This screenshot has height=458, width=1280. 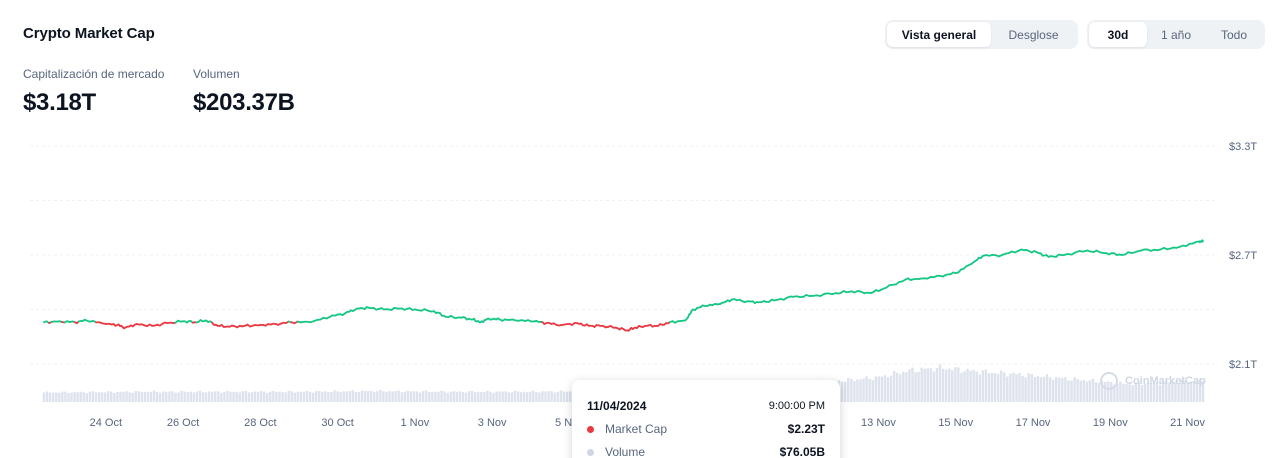 I want to click on x-tick-label: 26 Oct, so click(x=183, y=423).